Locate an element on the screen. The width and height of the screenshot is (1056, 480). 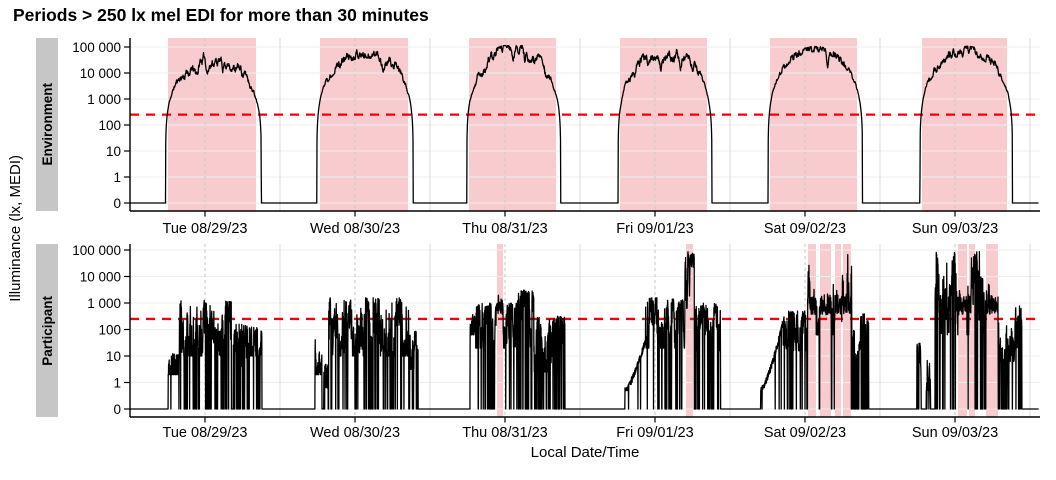
facet-strip-environment: Environment is located at coordinates (47, 124).